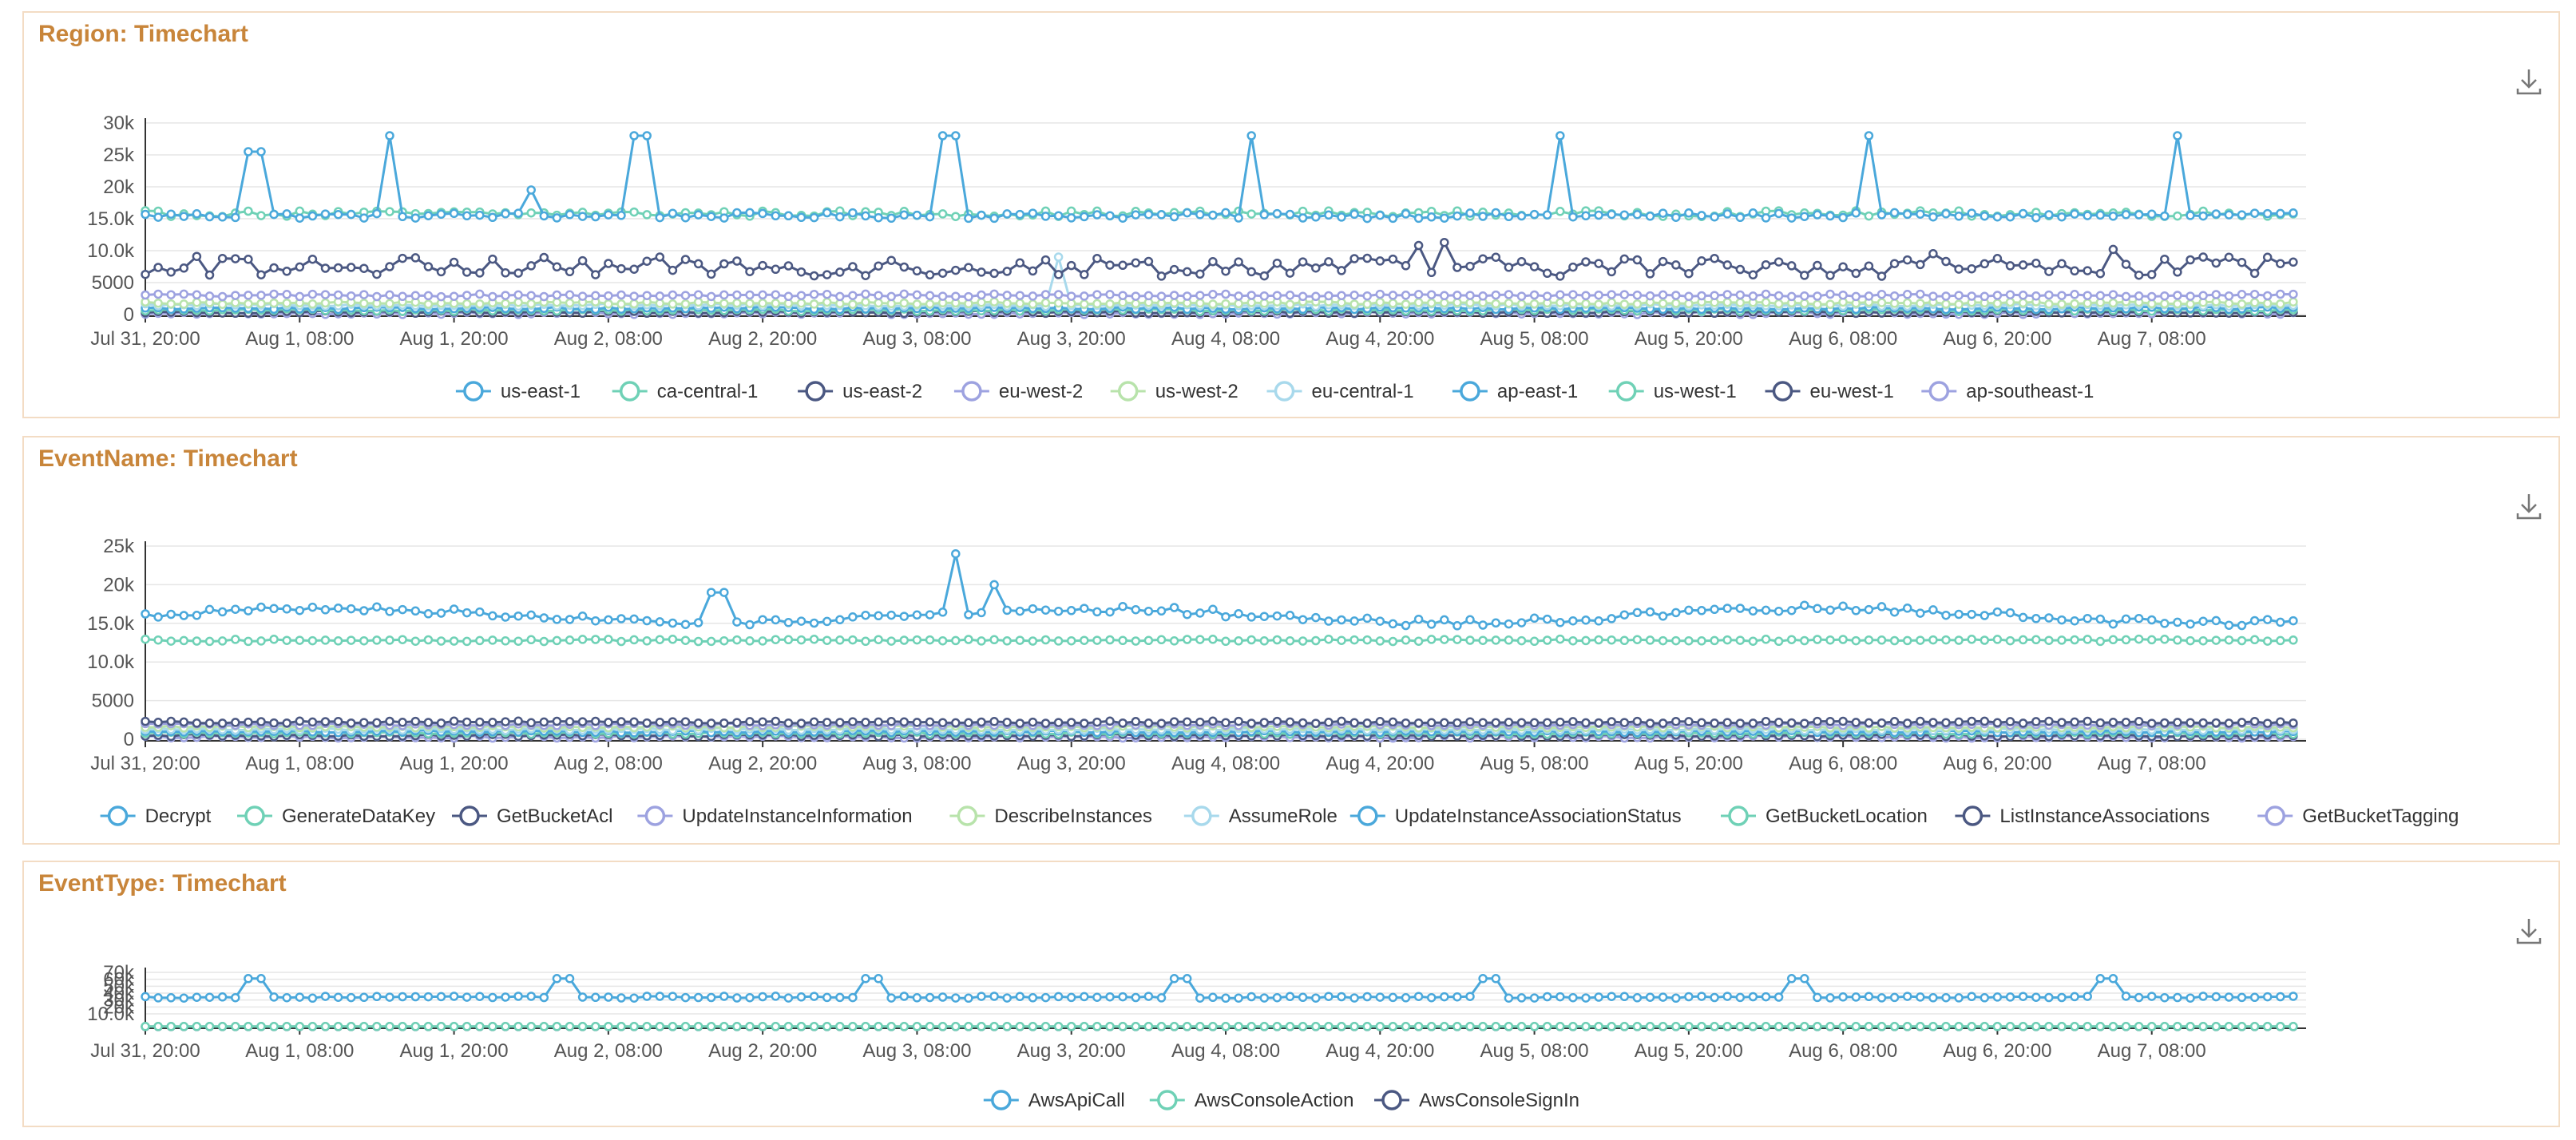 The image size is (2576, 1140). I want to click on legend-item-us-east-1: us-east-1, so click(518, 391).